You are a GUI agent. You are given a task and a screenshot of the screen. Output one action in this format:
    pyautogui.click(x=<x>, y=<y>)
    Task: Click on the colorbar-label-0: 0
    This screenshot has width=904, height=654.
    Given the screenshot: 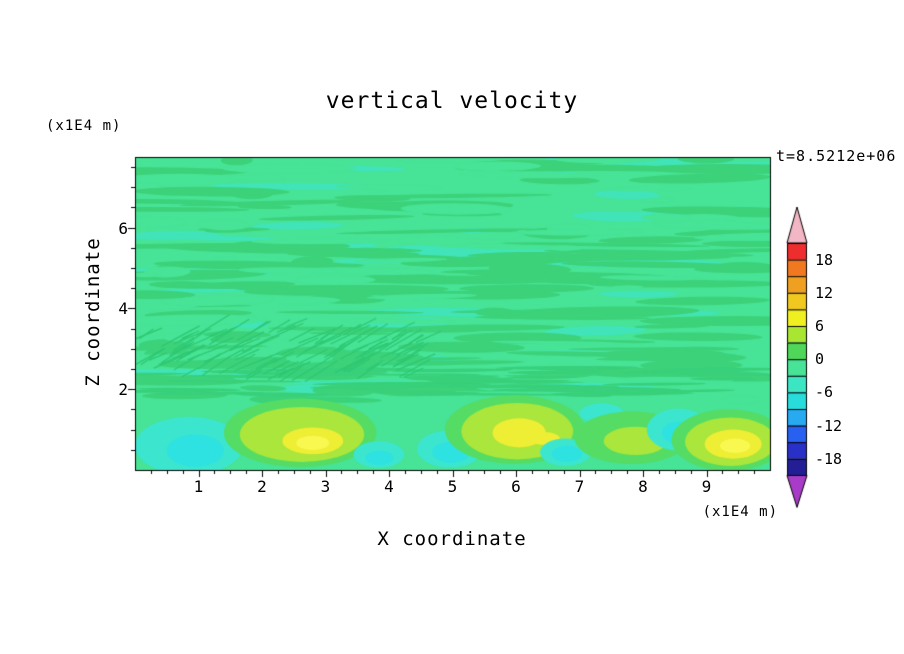 What is the action you would take?
    pyautogui.click(x=820, y=359)
    